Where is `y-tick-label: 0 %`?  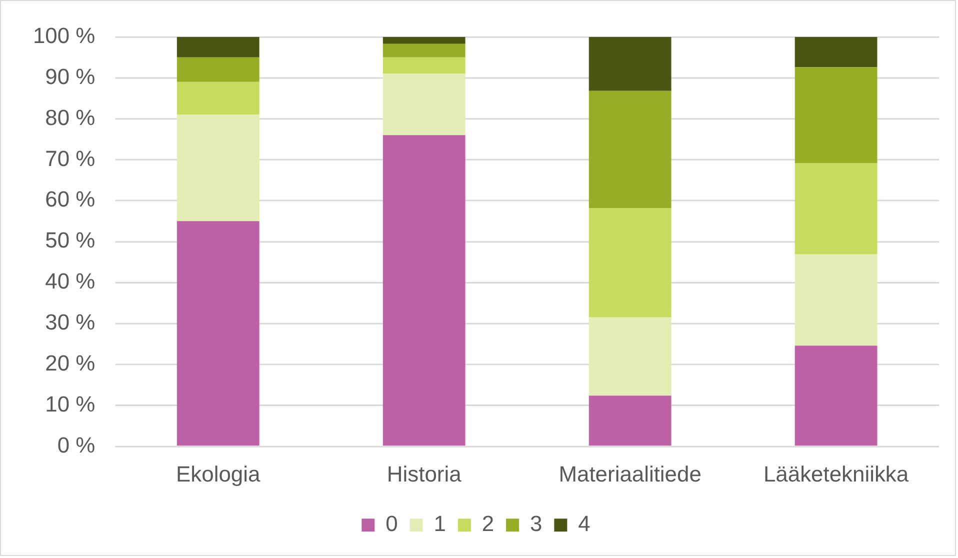
y-tick-label: 0 % is located at coordinates (76, 445).